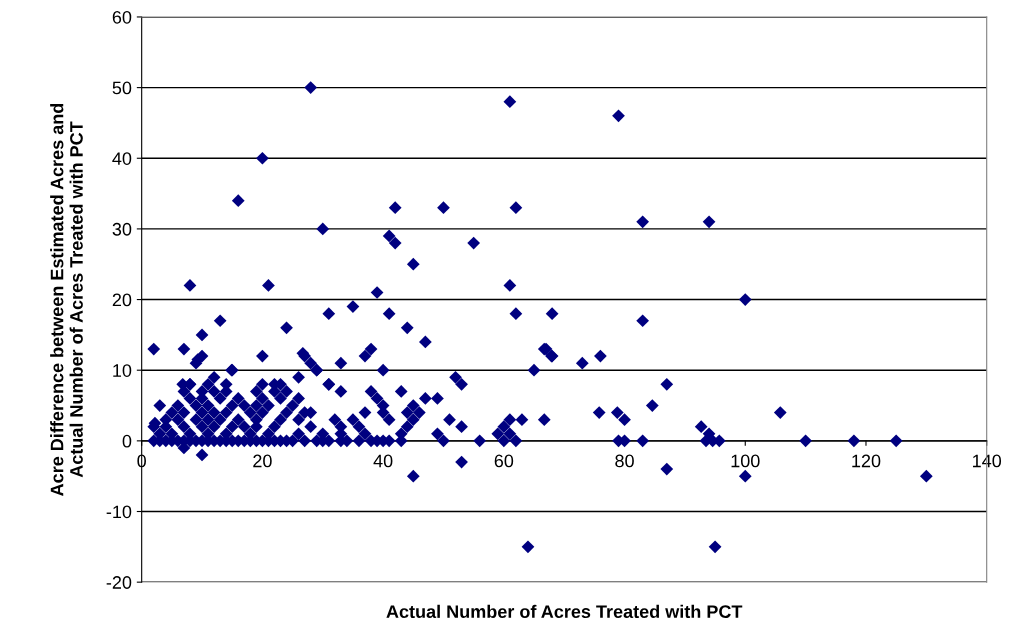 This screenshot has width=1012, height=628. What do you see at coordinates (119, 582) in the screenshot?
I see `y-tick-label: -20` at bounding box center [119, 582].